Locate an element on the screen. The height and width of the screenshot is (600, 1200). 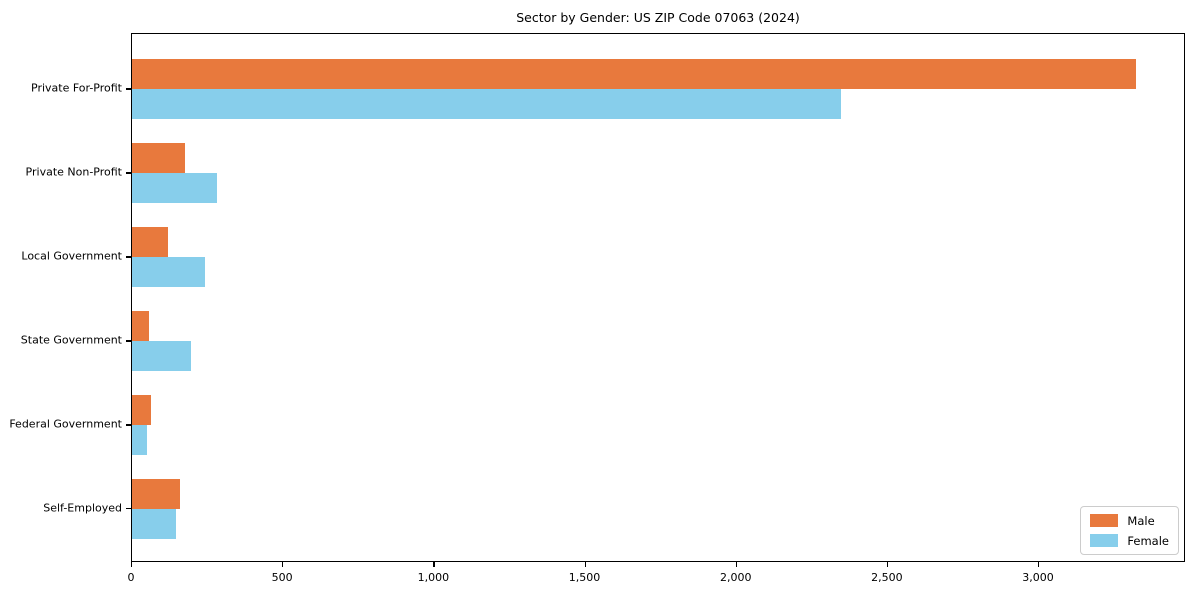
x-tick-label: 2,500 is located at coordinates (887, 577).